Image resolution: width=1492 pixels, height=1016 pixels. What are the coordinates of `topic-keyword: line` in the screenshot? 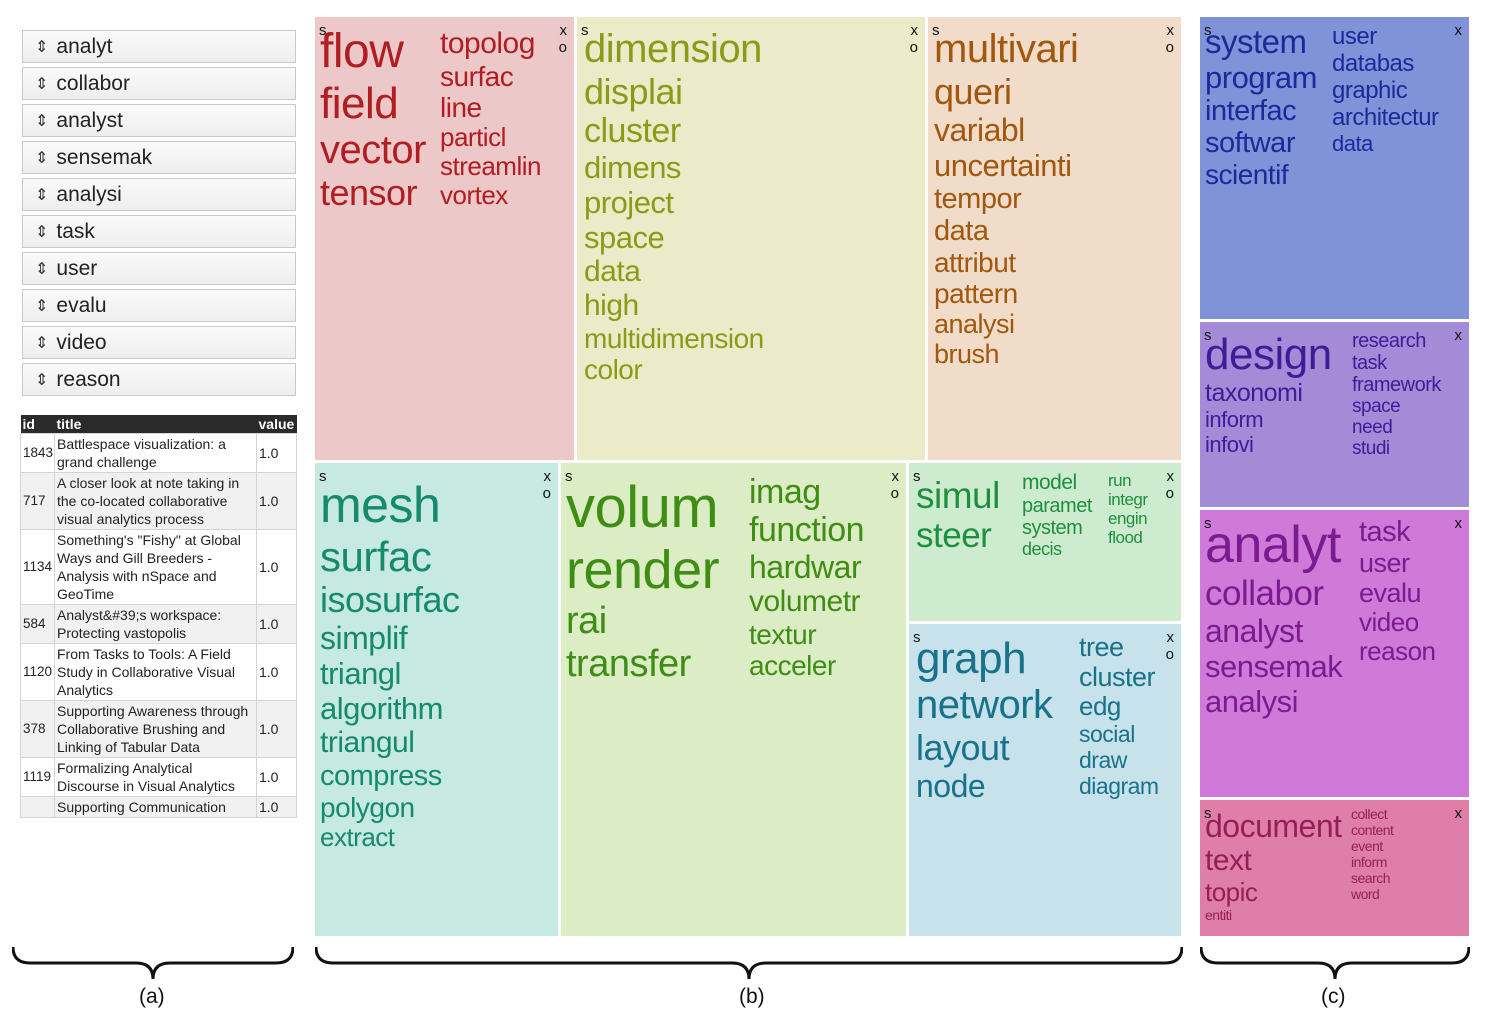 It's located at (461, 107).